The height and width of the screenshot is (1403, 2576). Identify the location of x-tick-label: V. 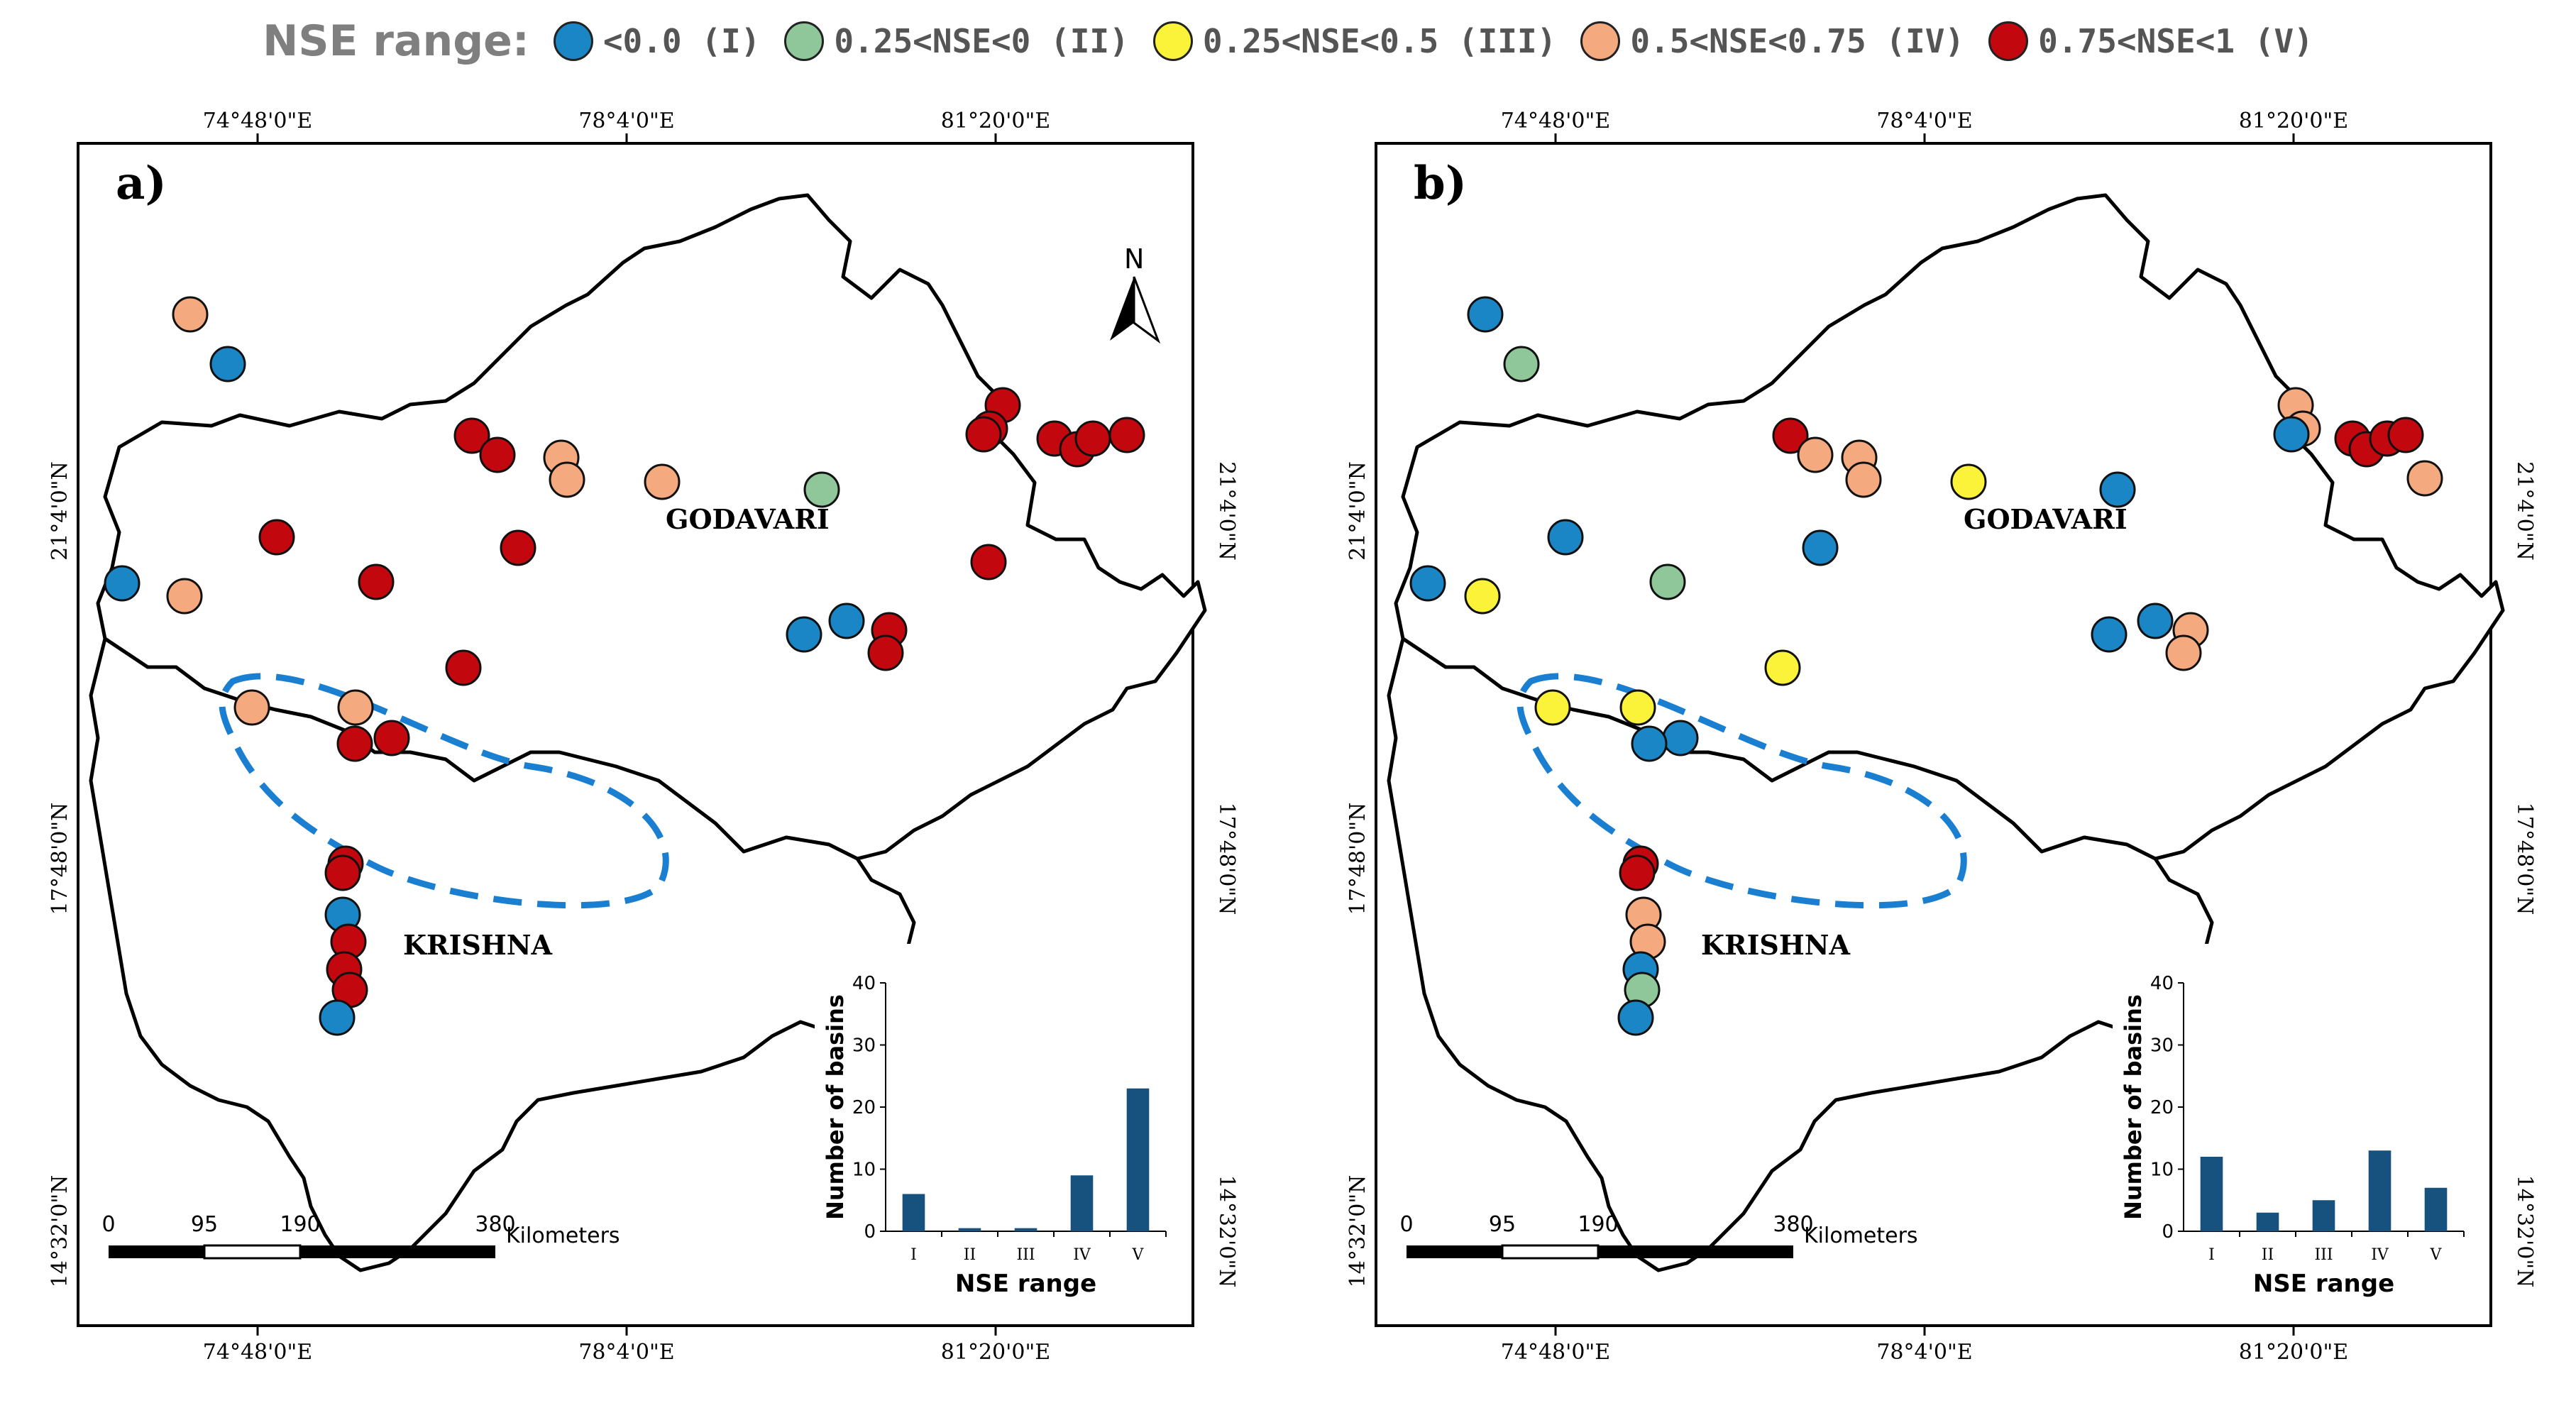
(2436, 1255).